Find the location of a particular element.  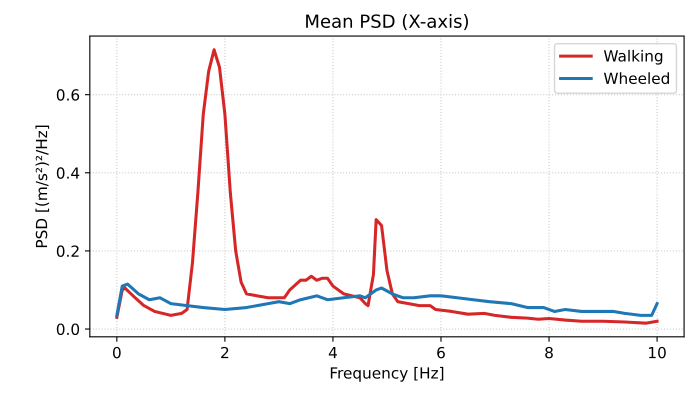

y-tick-label: 0.6 is located at coordinates (68, 95).